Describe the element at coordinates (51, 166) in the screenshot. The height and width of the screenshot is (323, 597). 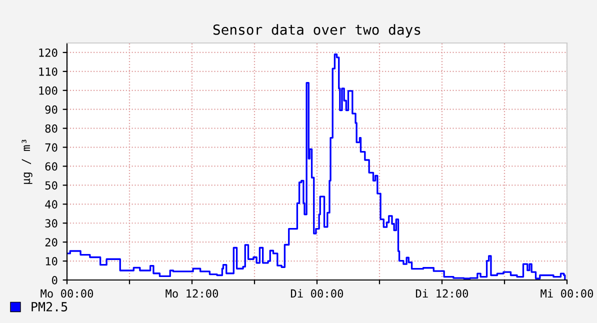
I see `y-tick-label: 60` at that location.